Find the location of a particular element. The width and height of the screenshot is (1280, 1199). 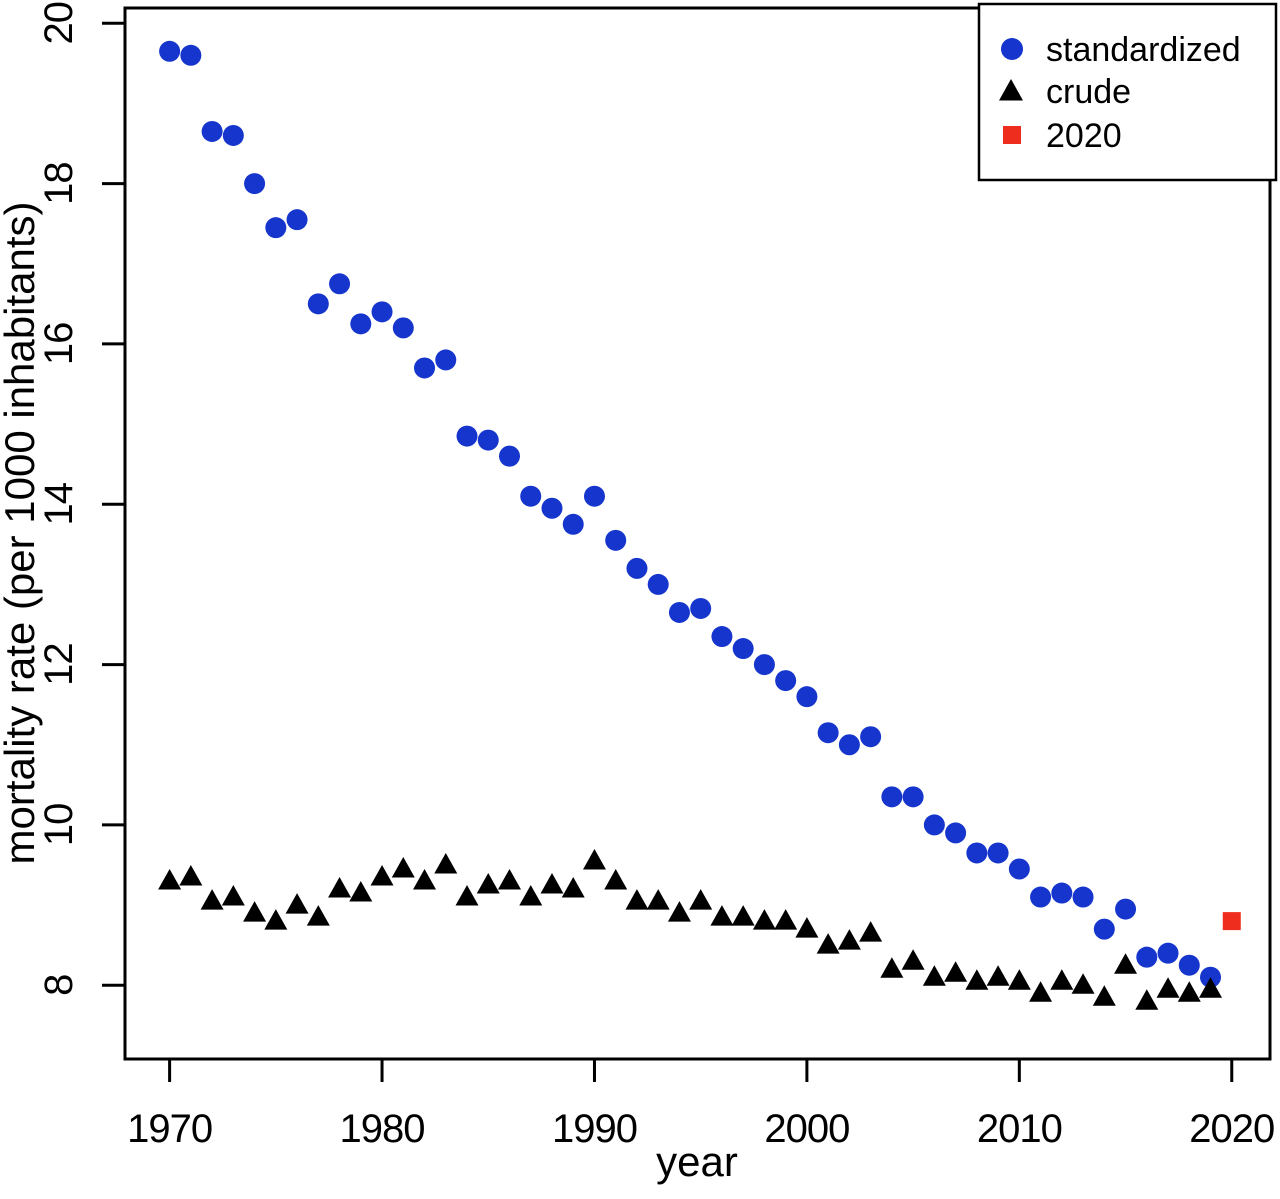

point-2020 is located at coordinates (1231, 921).